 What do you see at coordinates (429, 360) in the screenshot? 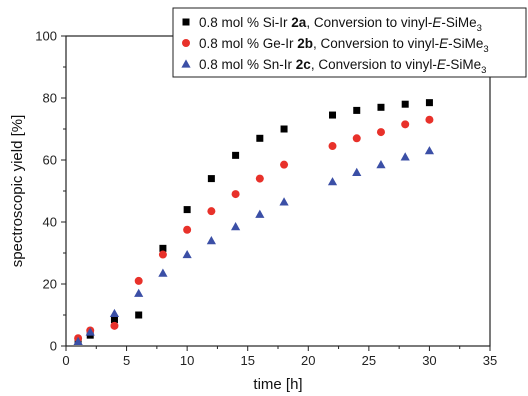
I see `x-tick-label: 30` at bounding box center [429, 360].